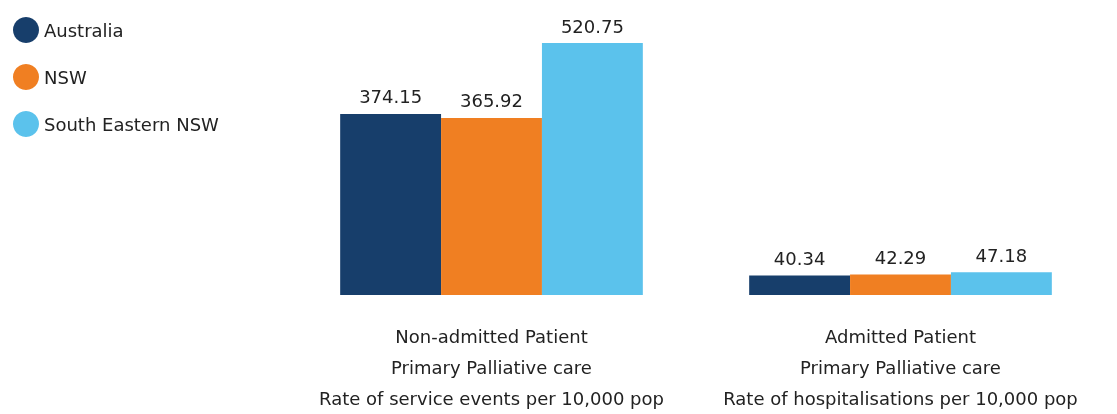 This screenshot has height=414, width=1117. I want to click on data-label: 374.15, so click(391, 97).